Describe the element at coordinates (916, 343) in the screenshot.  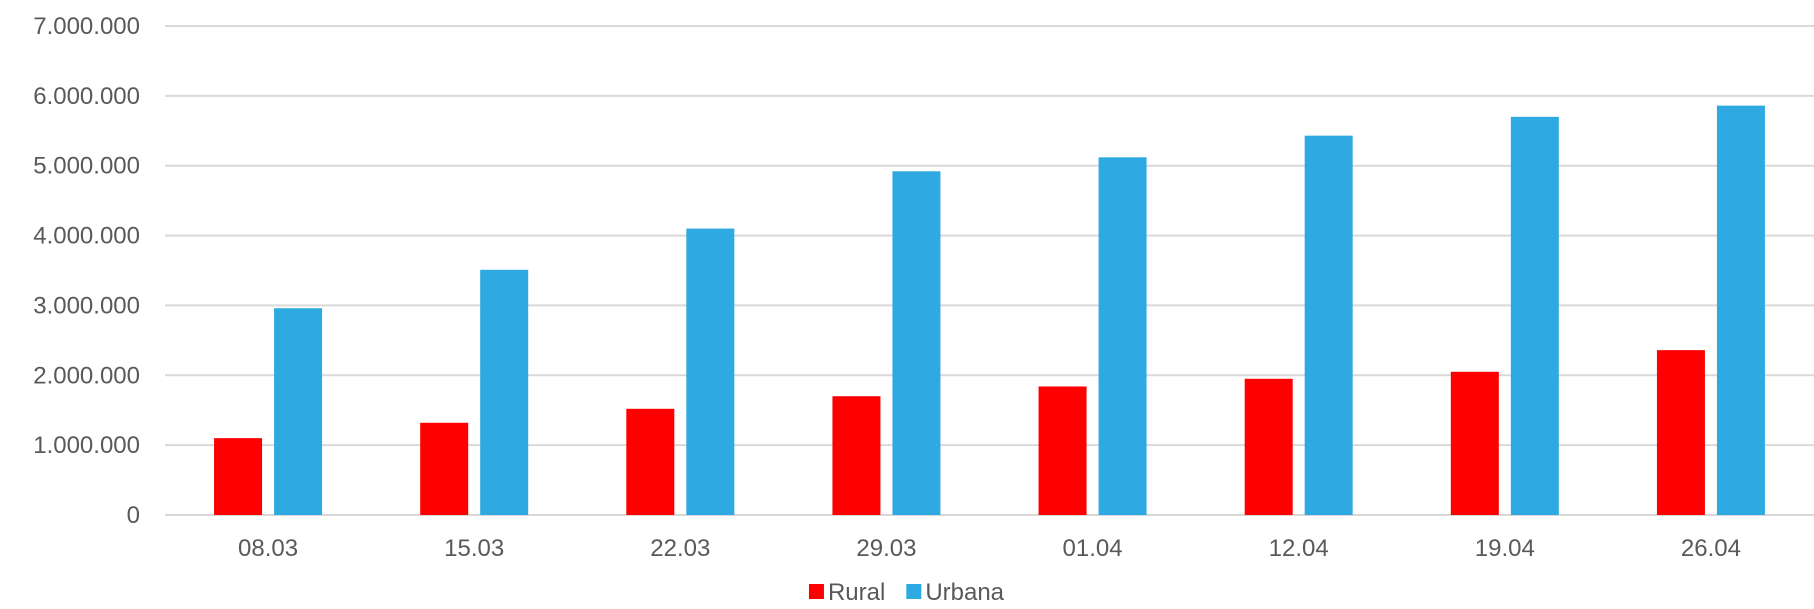
I see `bar-urbana-29.03` at that location.